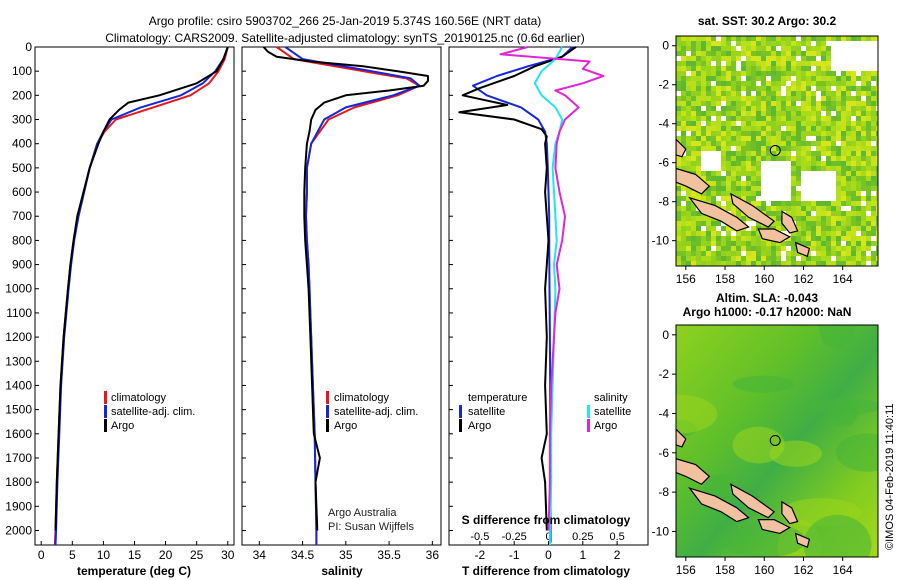 The height and width of the screenshot is (580, 900). What do you see at coordinates (803, 279) in the screenshot?
I see `map-x-tick-label: 162` at bounding box center [803, 279].